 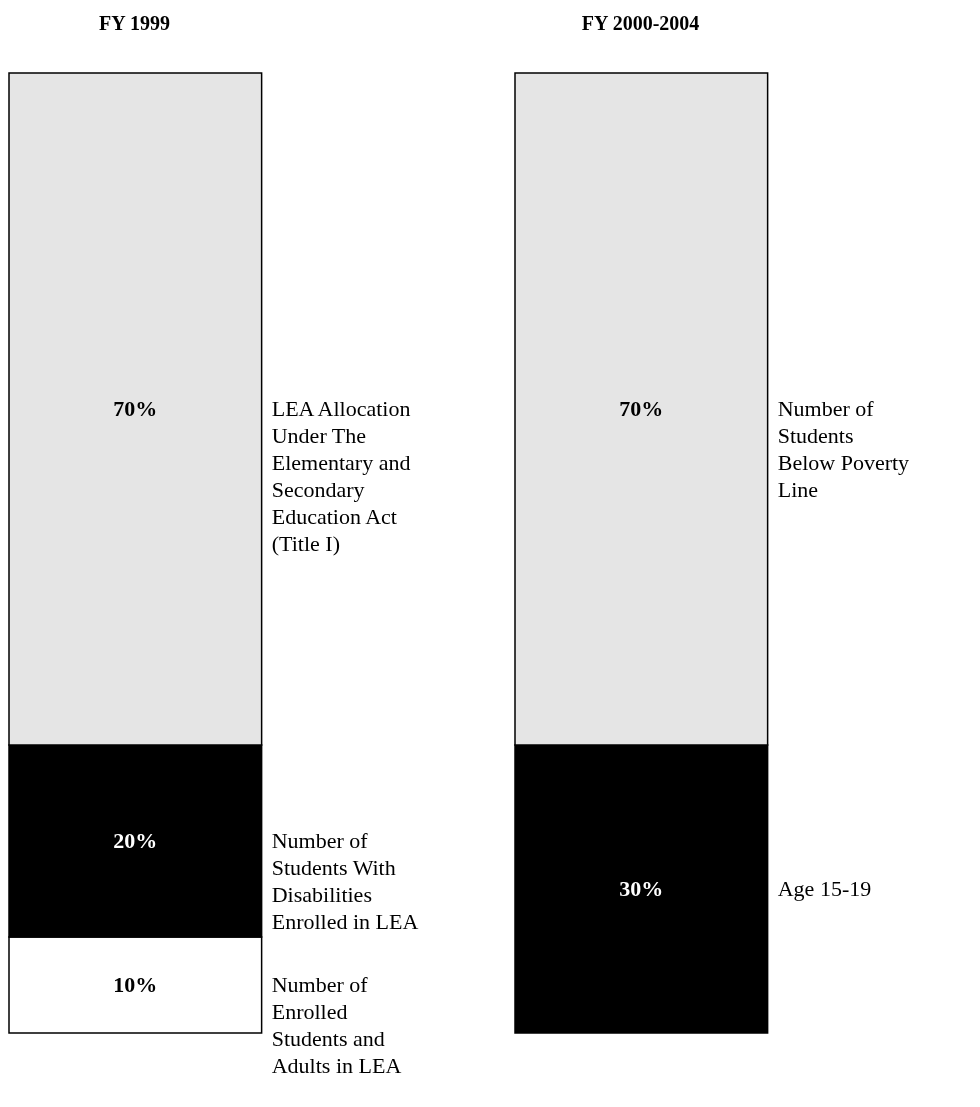 I want to click on chart-title: FY 2000-2004, so click(x=640, y=23).